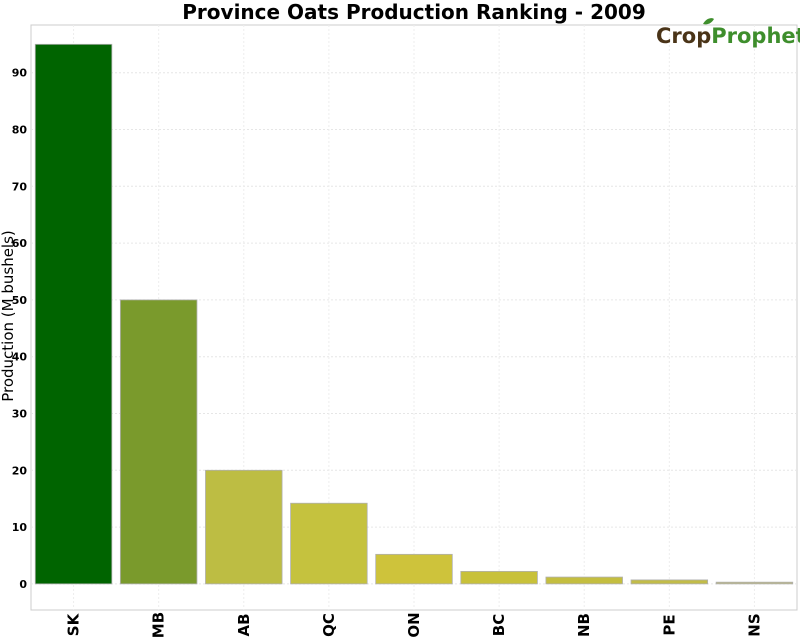 The width and height of the screenshot is (800, 640). What do you see at coordinates (669, 582) in the screenshot?
I see `bar-pe` at bounding box center [669, 582].